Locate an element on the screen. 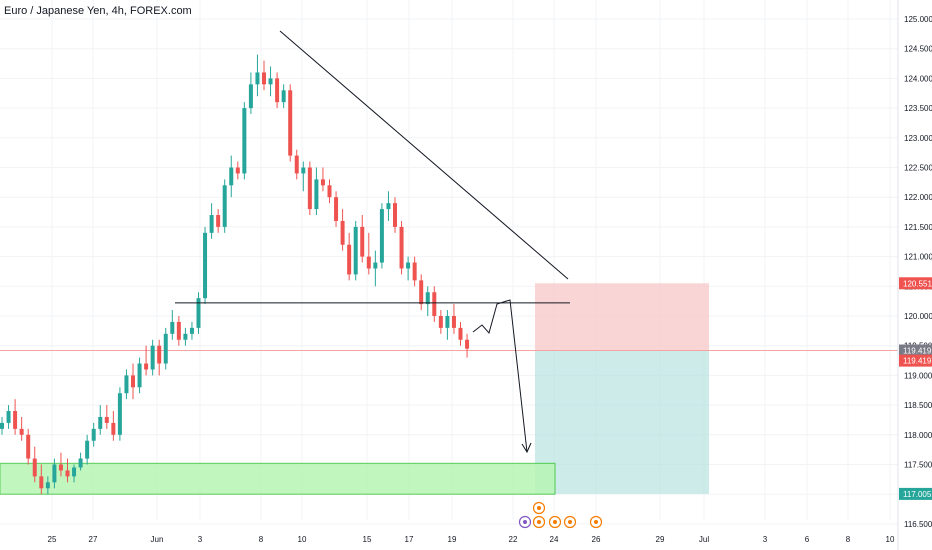  price-tick-label: 120.000 is located at coordinates (918, 316).